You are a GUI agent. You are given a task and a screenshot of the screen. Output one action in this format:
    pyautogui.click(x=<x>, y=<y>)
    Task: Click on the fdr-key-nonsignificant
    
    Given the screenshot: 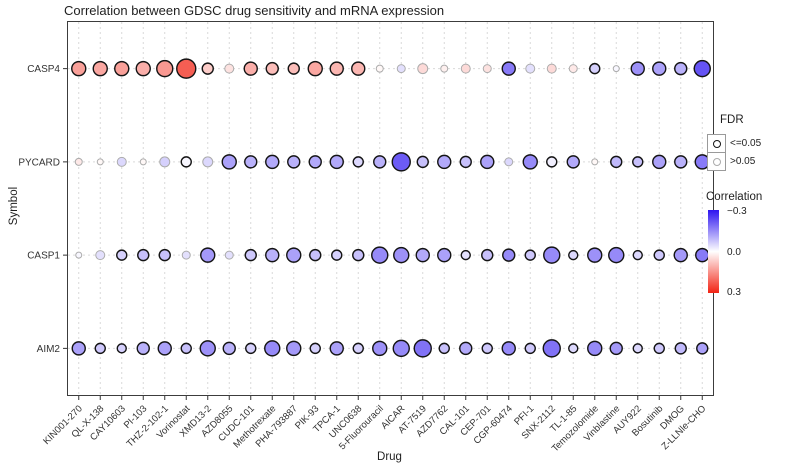 What is the action you would take?
    pyautogui.click(x=716, y=161)
    